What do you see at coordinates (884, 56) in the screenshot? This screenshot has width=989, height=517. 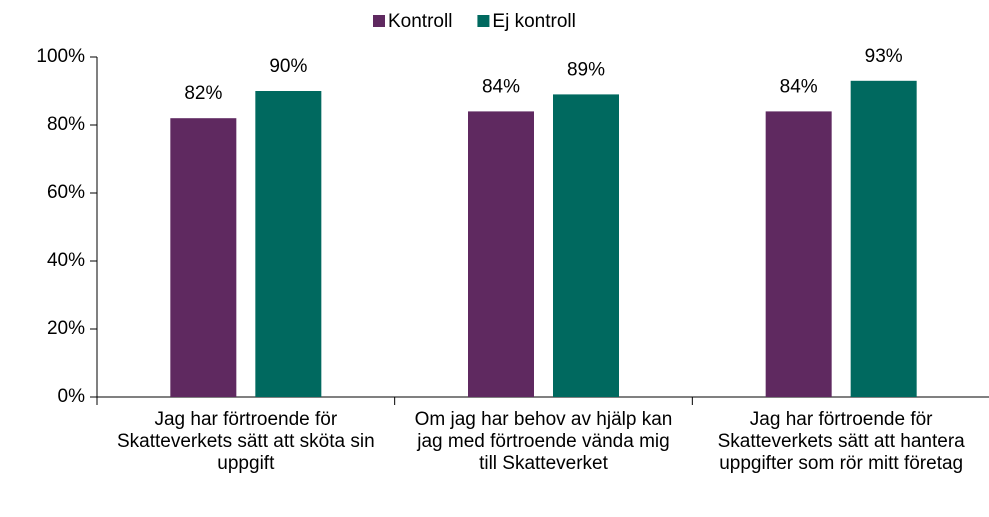 I see `data-label: 93%` at bounding box center [884, 56].